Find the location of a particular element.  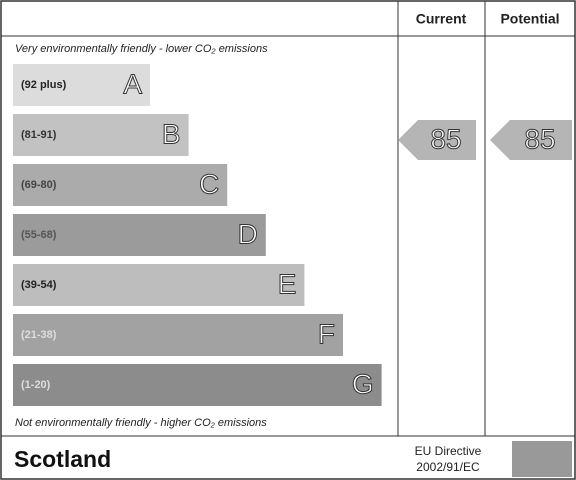

band-range: (55-68) is located at coordinates (39, 235).